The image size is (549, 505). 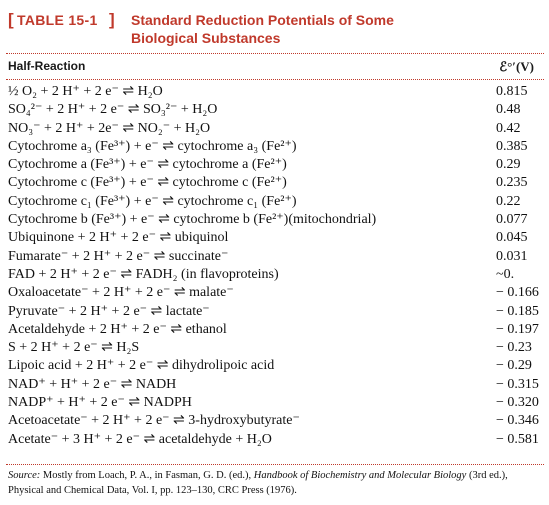 I want to click on half-reaction: NAD⁺ + H⁺ + 2 e⁻ ⇌ NADH, so click(x=92, y=384).